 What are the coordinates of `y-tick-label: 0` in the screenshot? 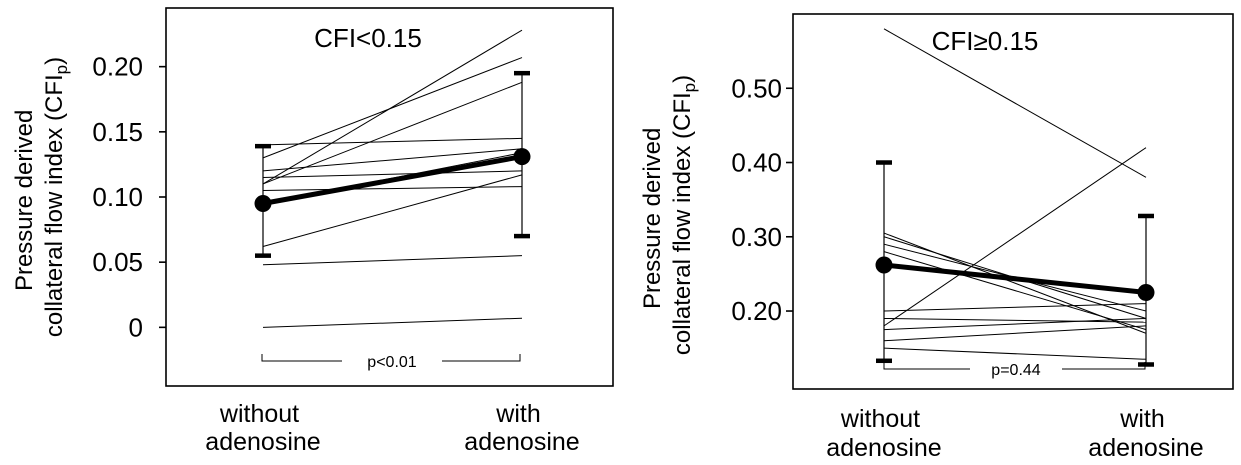 It's located at (136, 327).